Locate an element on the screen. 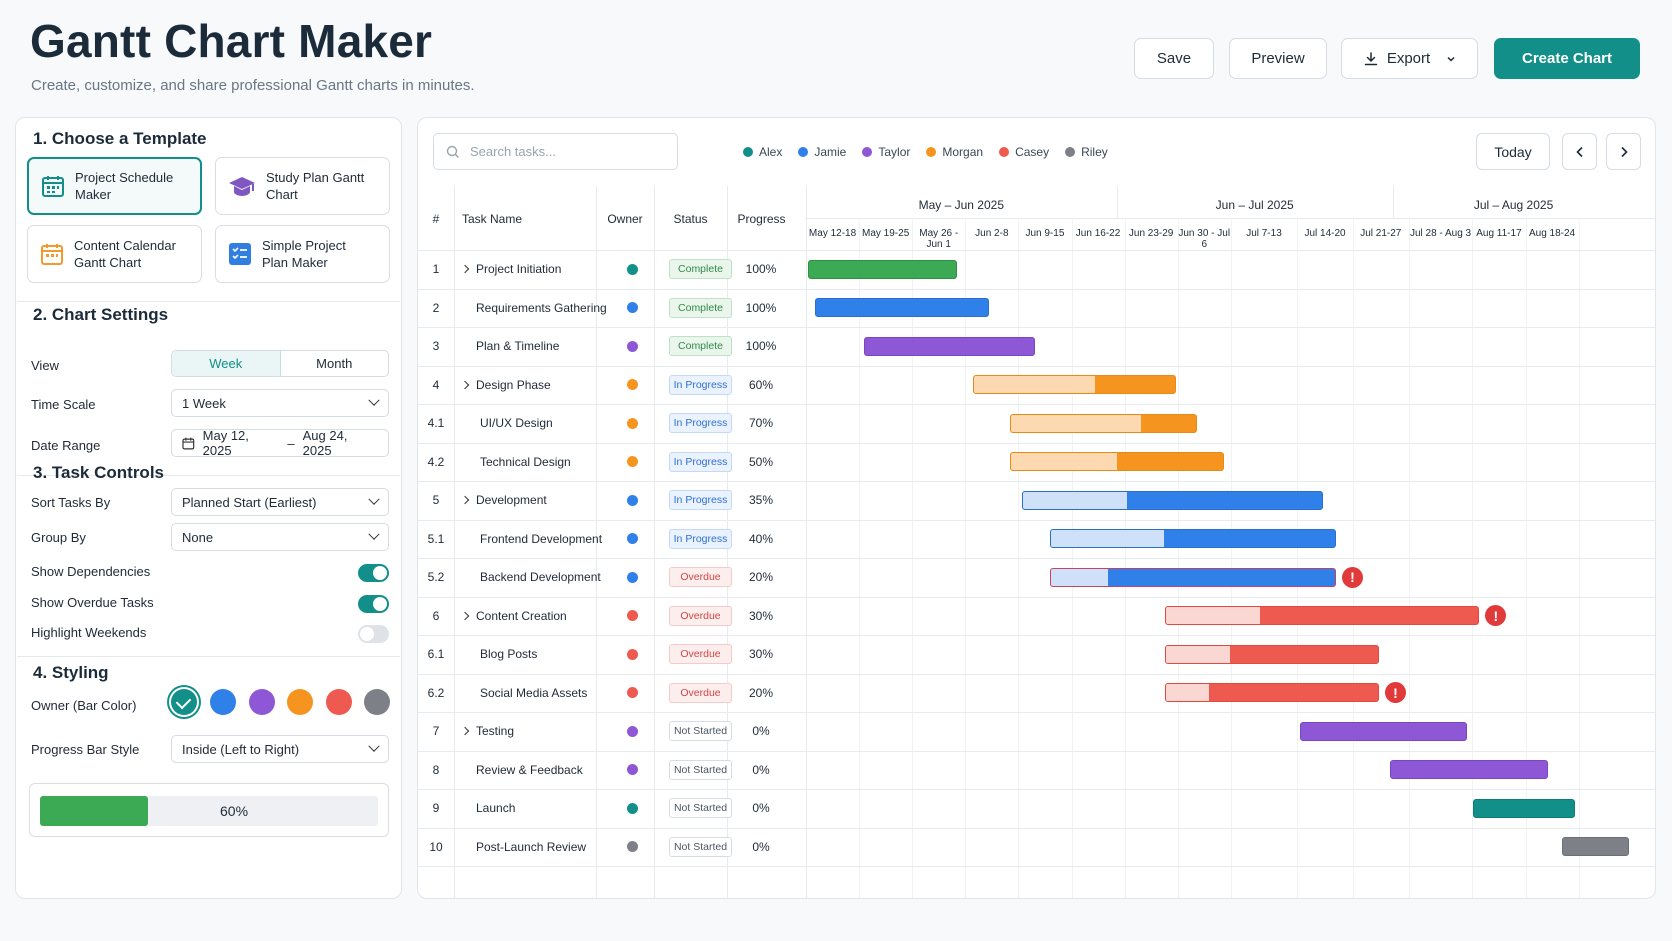 This screenshot has width=1672, height=941. swatch-orange is located at coordinates (300, 702).